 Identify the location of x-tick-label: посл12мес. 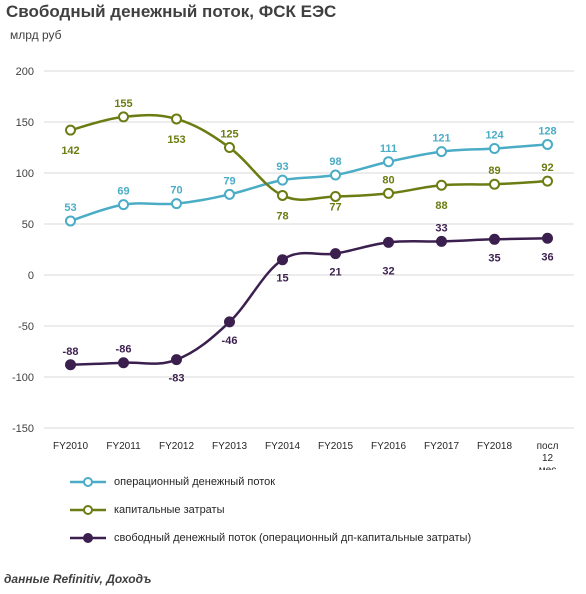
(548, 455).